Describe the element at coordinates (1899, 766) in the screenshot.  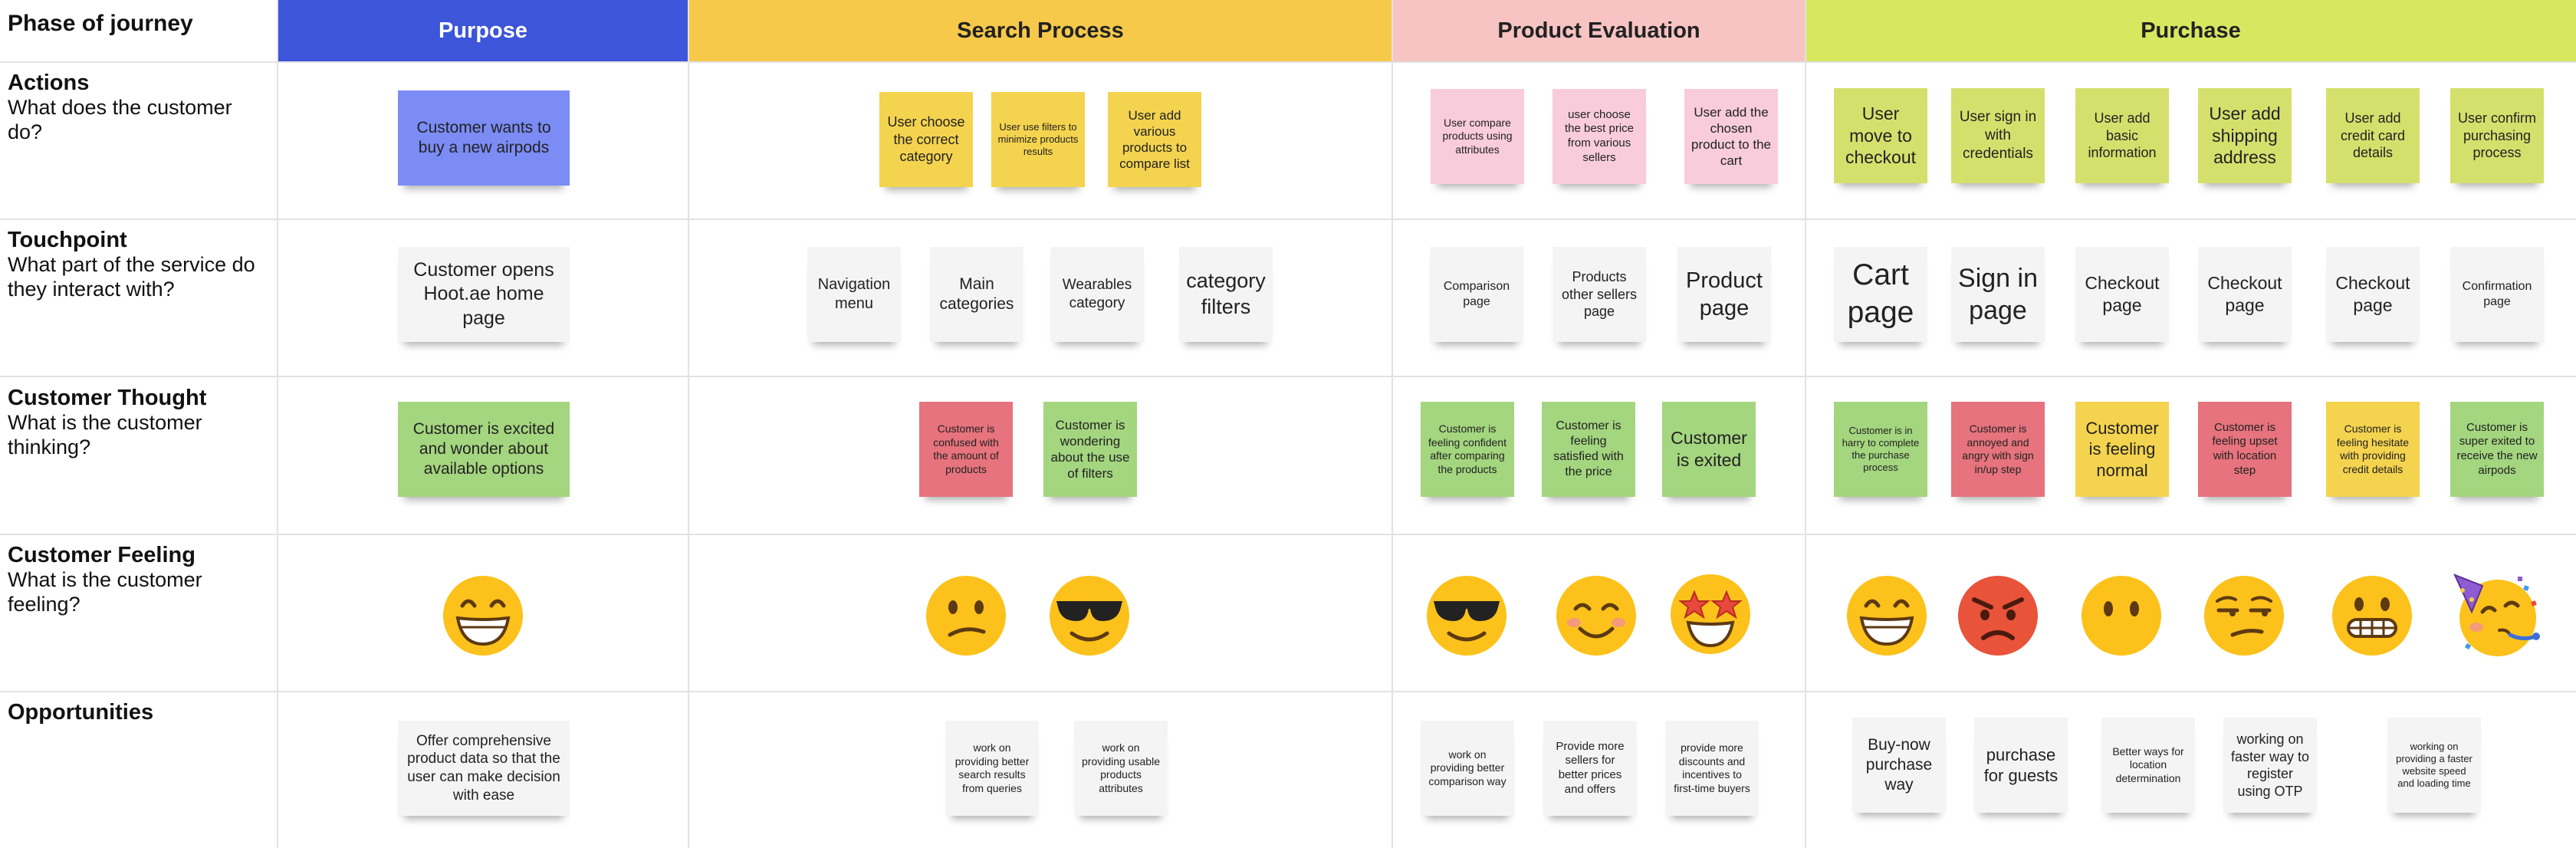
I see `sticky-note-opportunity: Buy-now purchase way` at that location.